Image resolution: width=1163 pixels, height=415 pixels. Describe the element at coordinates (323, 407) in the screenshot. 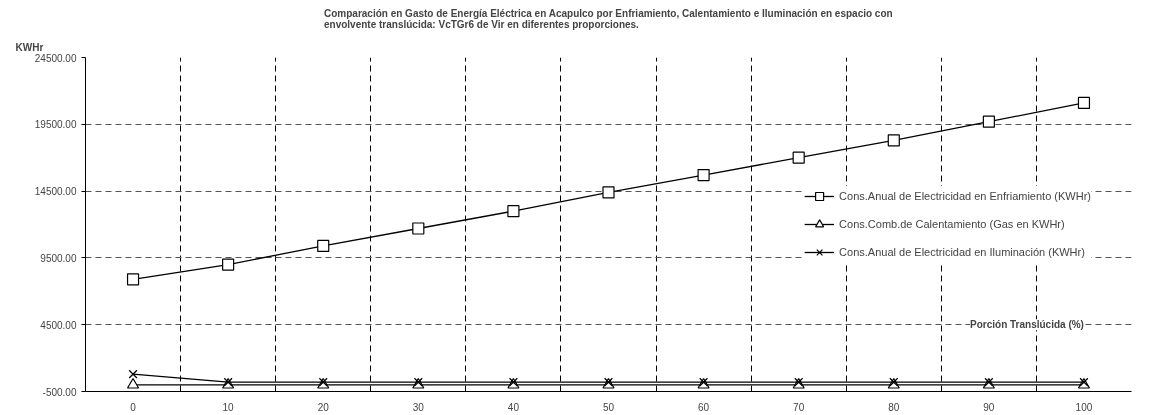

I see `x-tick-label: 20` at that location.